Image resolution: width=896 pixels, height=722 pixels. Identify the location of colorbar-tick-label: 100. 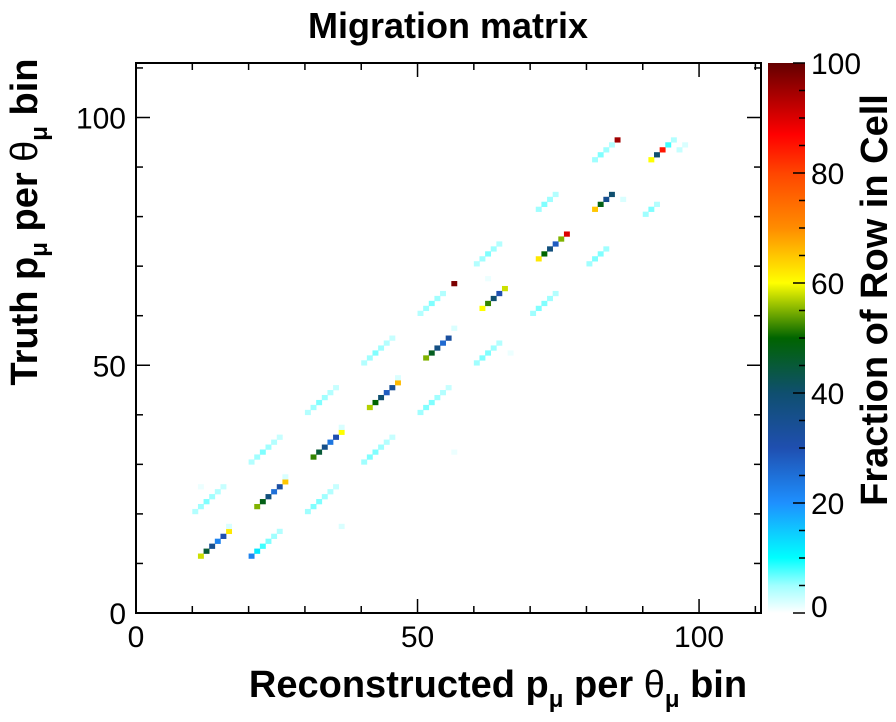
(836, 64).